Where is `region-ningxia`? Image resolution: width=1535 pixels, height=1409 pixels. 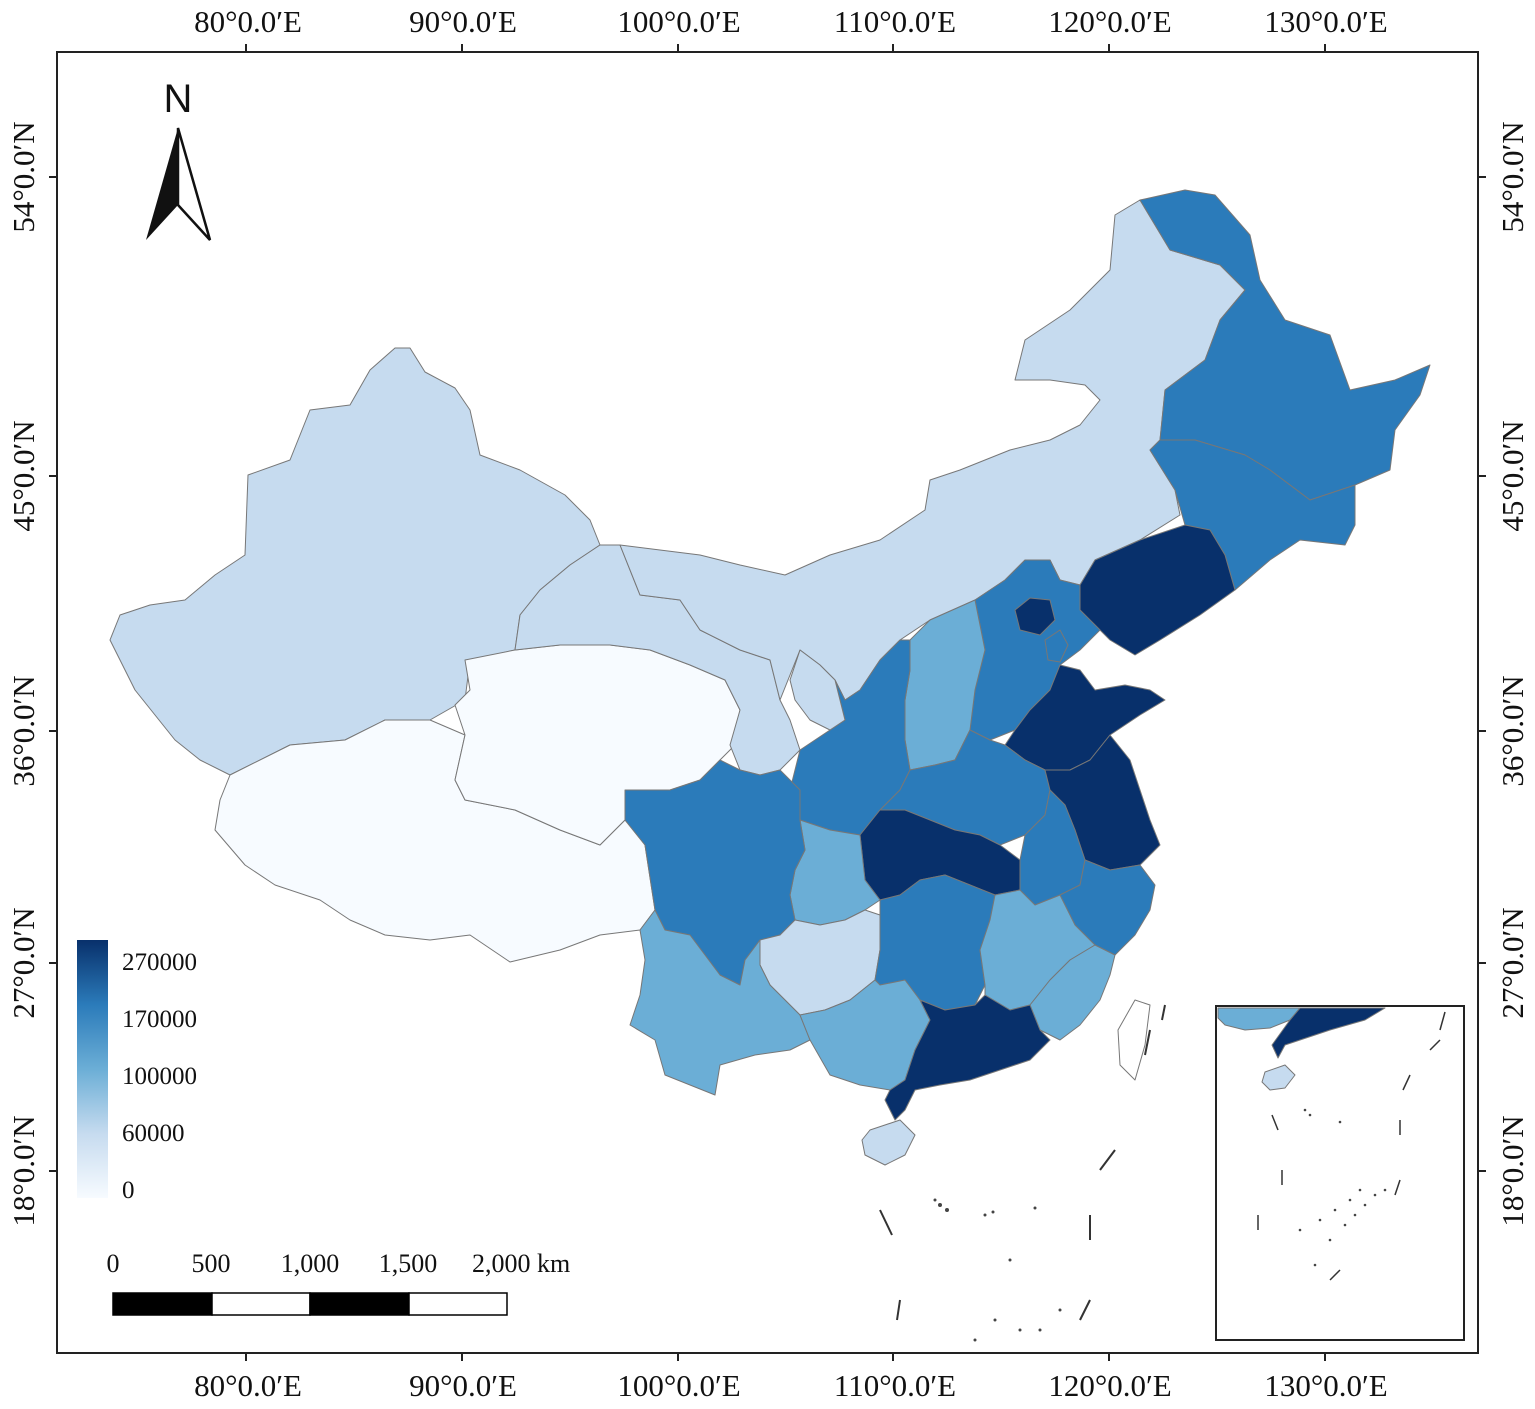 region-ningxia is located at coordinates (817, 690).